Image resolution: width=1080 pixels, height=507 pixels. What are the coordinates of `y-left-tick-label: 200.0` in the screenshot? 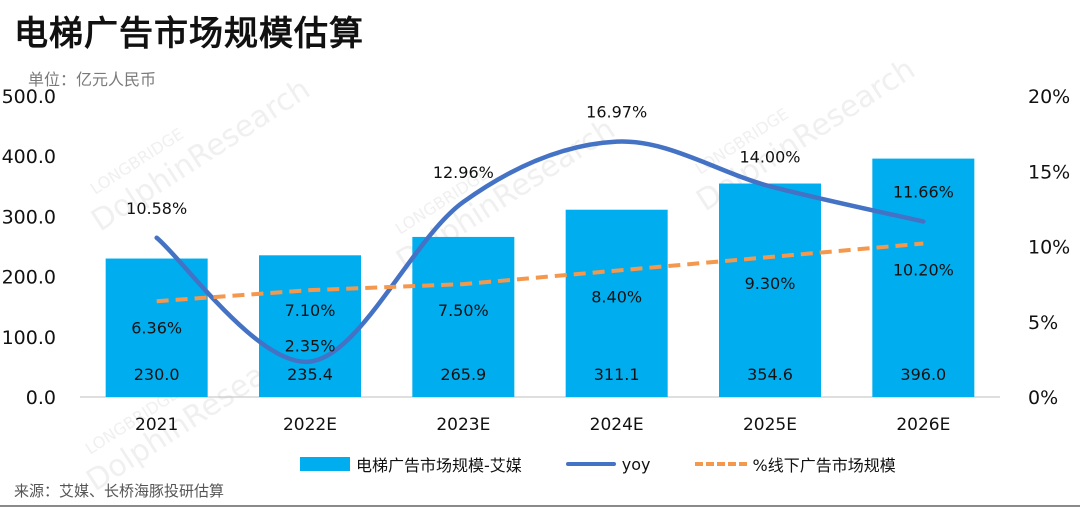 It's located at (29, 278).